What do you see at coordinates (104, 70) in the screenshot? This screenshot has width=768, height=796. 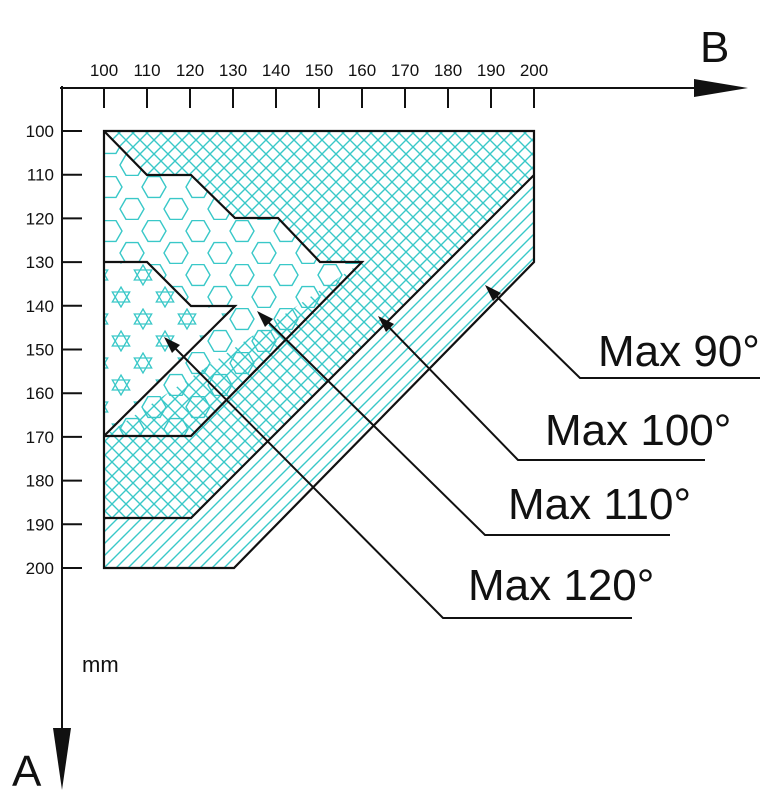 I see `h-tick-label: 100` at bounding box center [104, 70].